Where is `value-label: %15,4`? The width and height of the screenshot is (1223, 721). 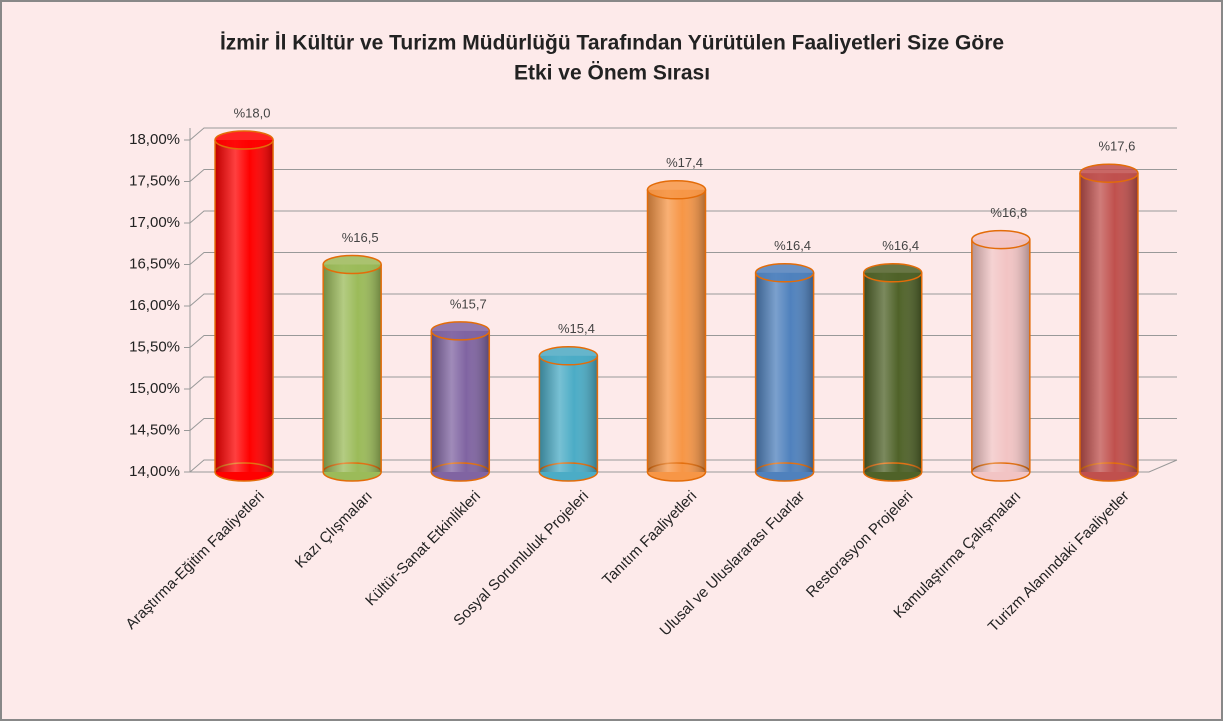 value-label: %15,4 is located at coordinates (576, 328).